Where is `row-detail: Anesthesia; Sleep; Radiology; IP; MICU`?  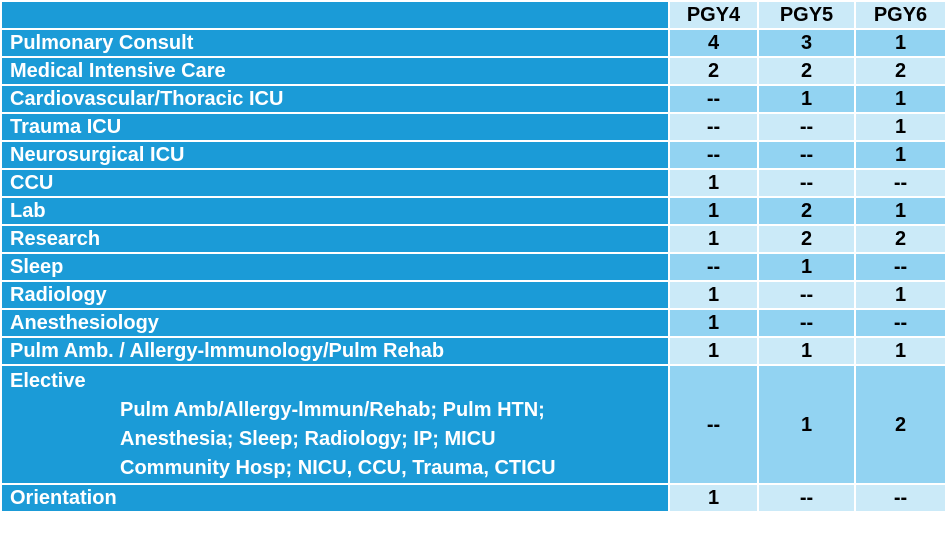 row-detail: Anesthesia; Sleep; Radiology; IP; MICU is located at coordinates (308, 439).